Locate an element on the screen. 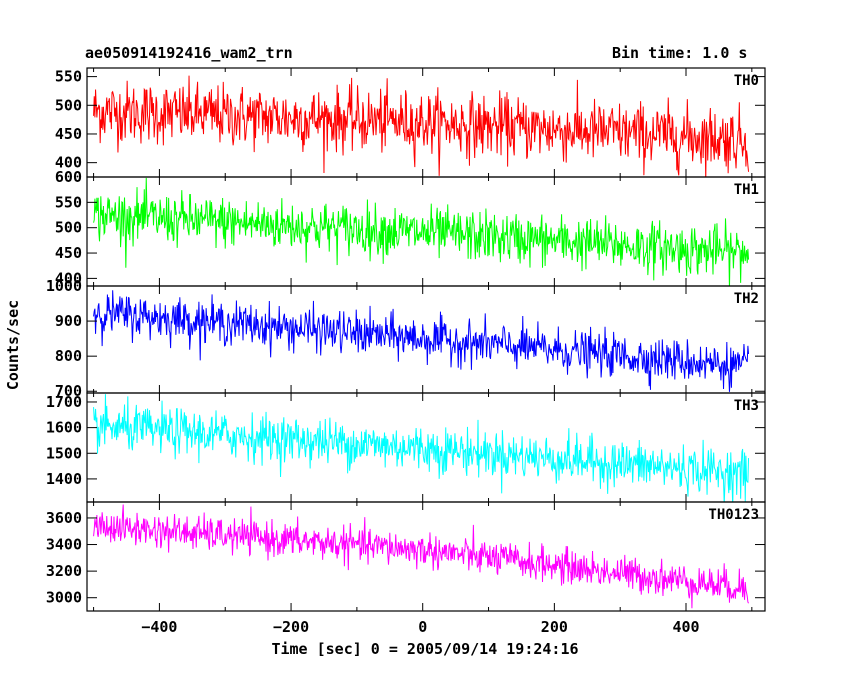 The image size is (850, 680). panel-frame is located at coordinates (426, 556).